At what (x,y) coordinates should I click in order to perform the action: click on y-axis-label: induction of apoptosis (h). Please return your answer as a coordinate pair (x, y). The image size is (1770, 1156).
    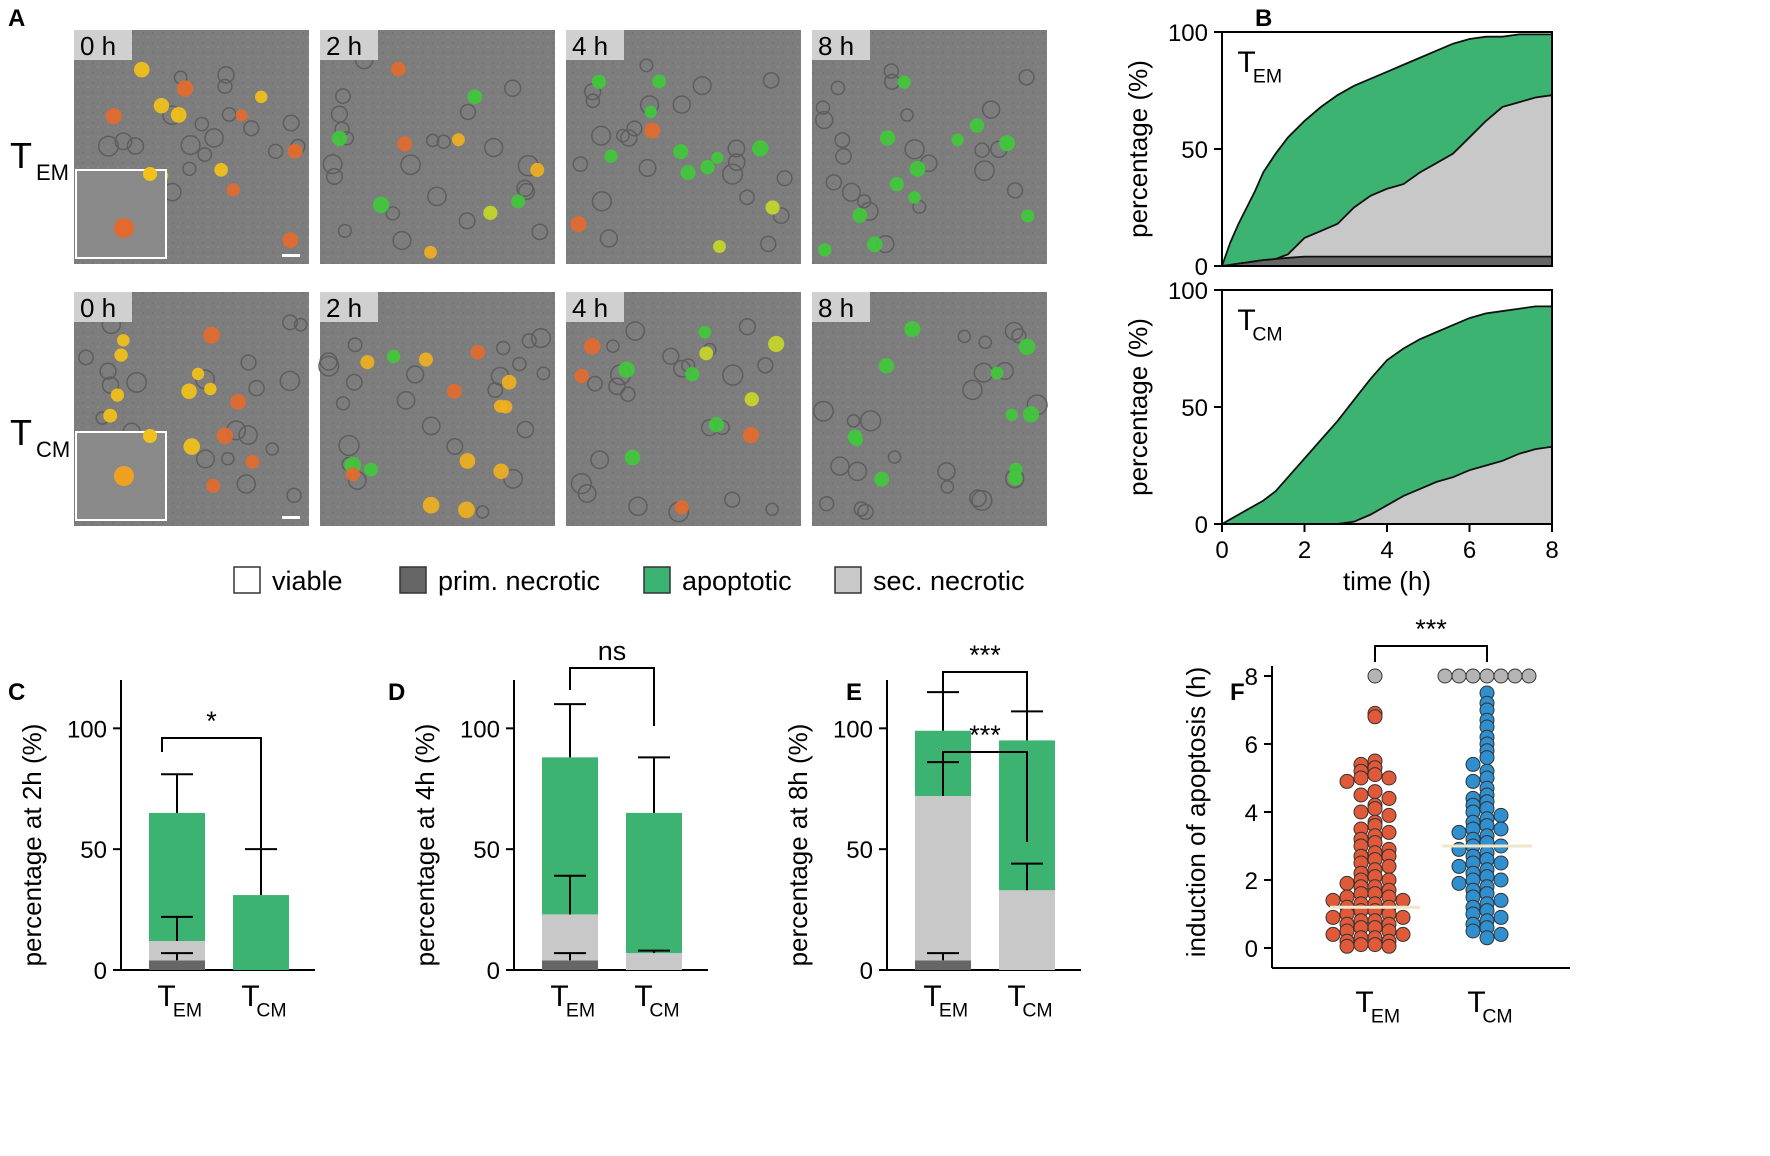
    Looking at the image, I should click on (1196, 812).